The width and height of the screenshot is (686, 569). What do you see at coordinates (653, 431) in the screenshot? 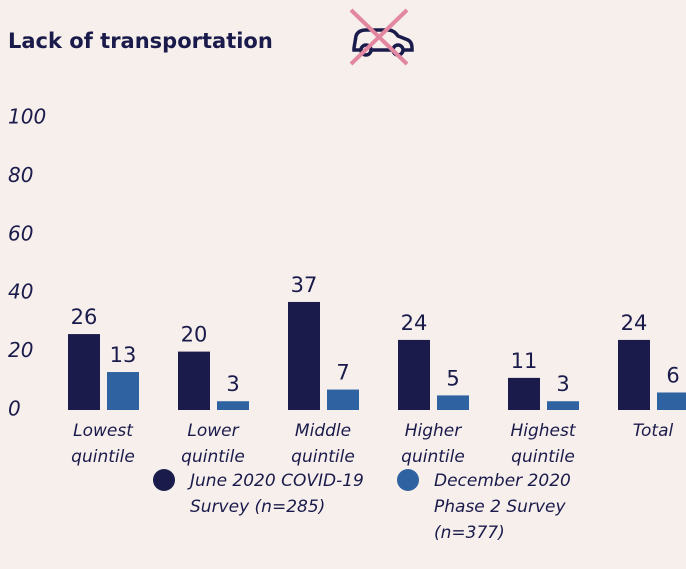
I see `x-tick-label: Total` at bounding box center [653, 431].